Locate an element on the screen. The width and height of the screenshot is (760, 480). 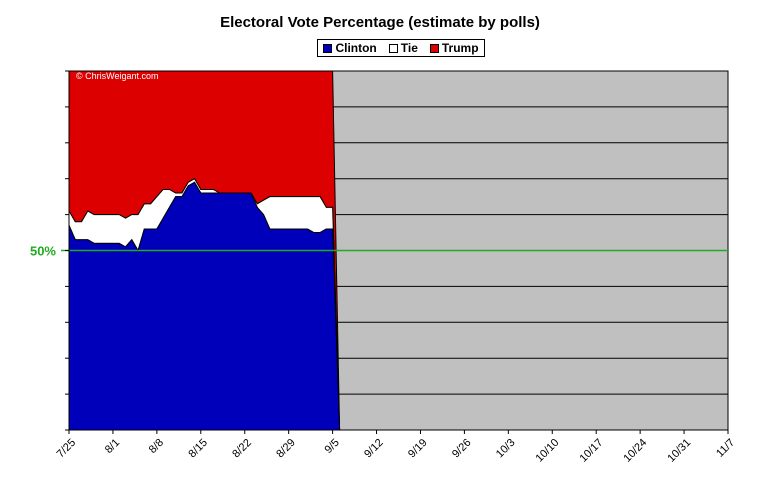
x-tick-label: 10/10 is located at coordinates (548, 451).